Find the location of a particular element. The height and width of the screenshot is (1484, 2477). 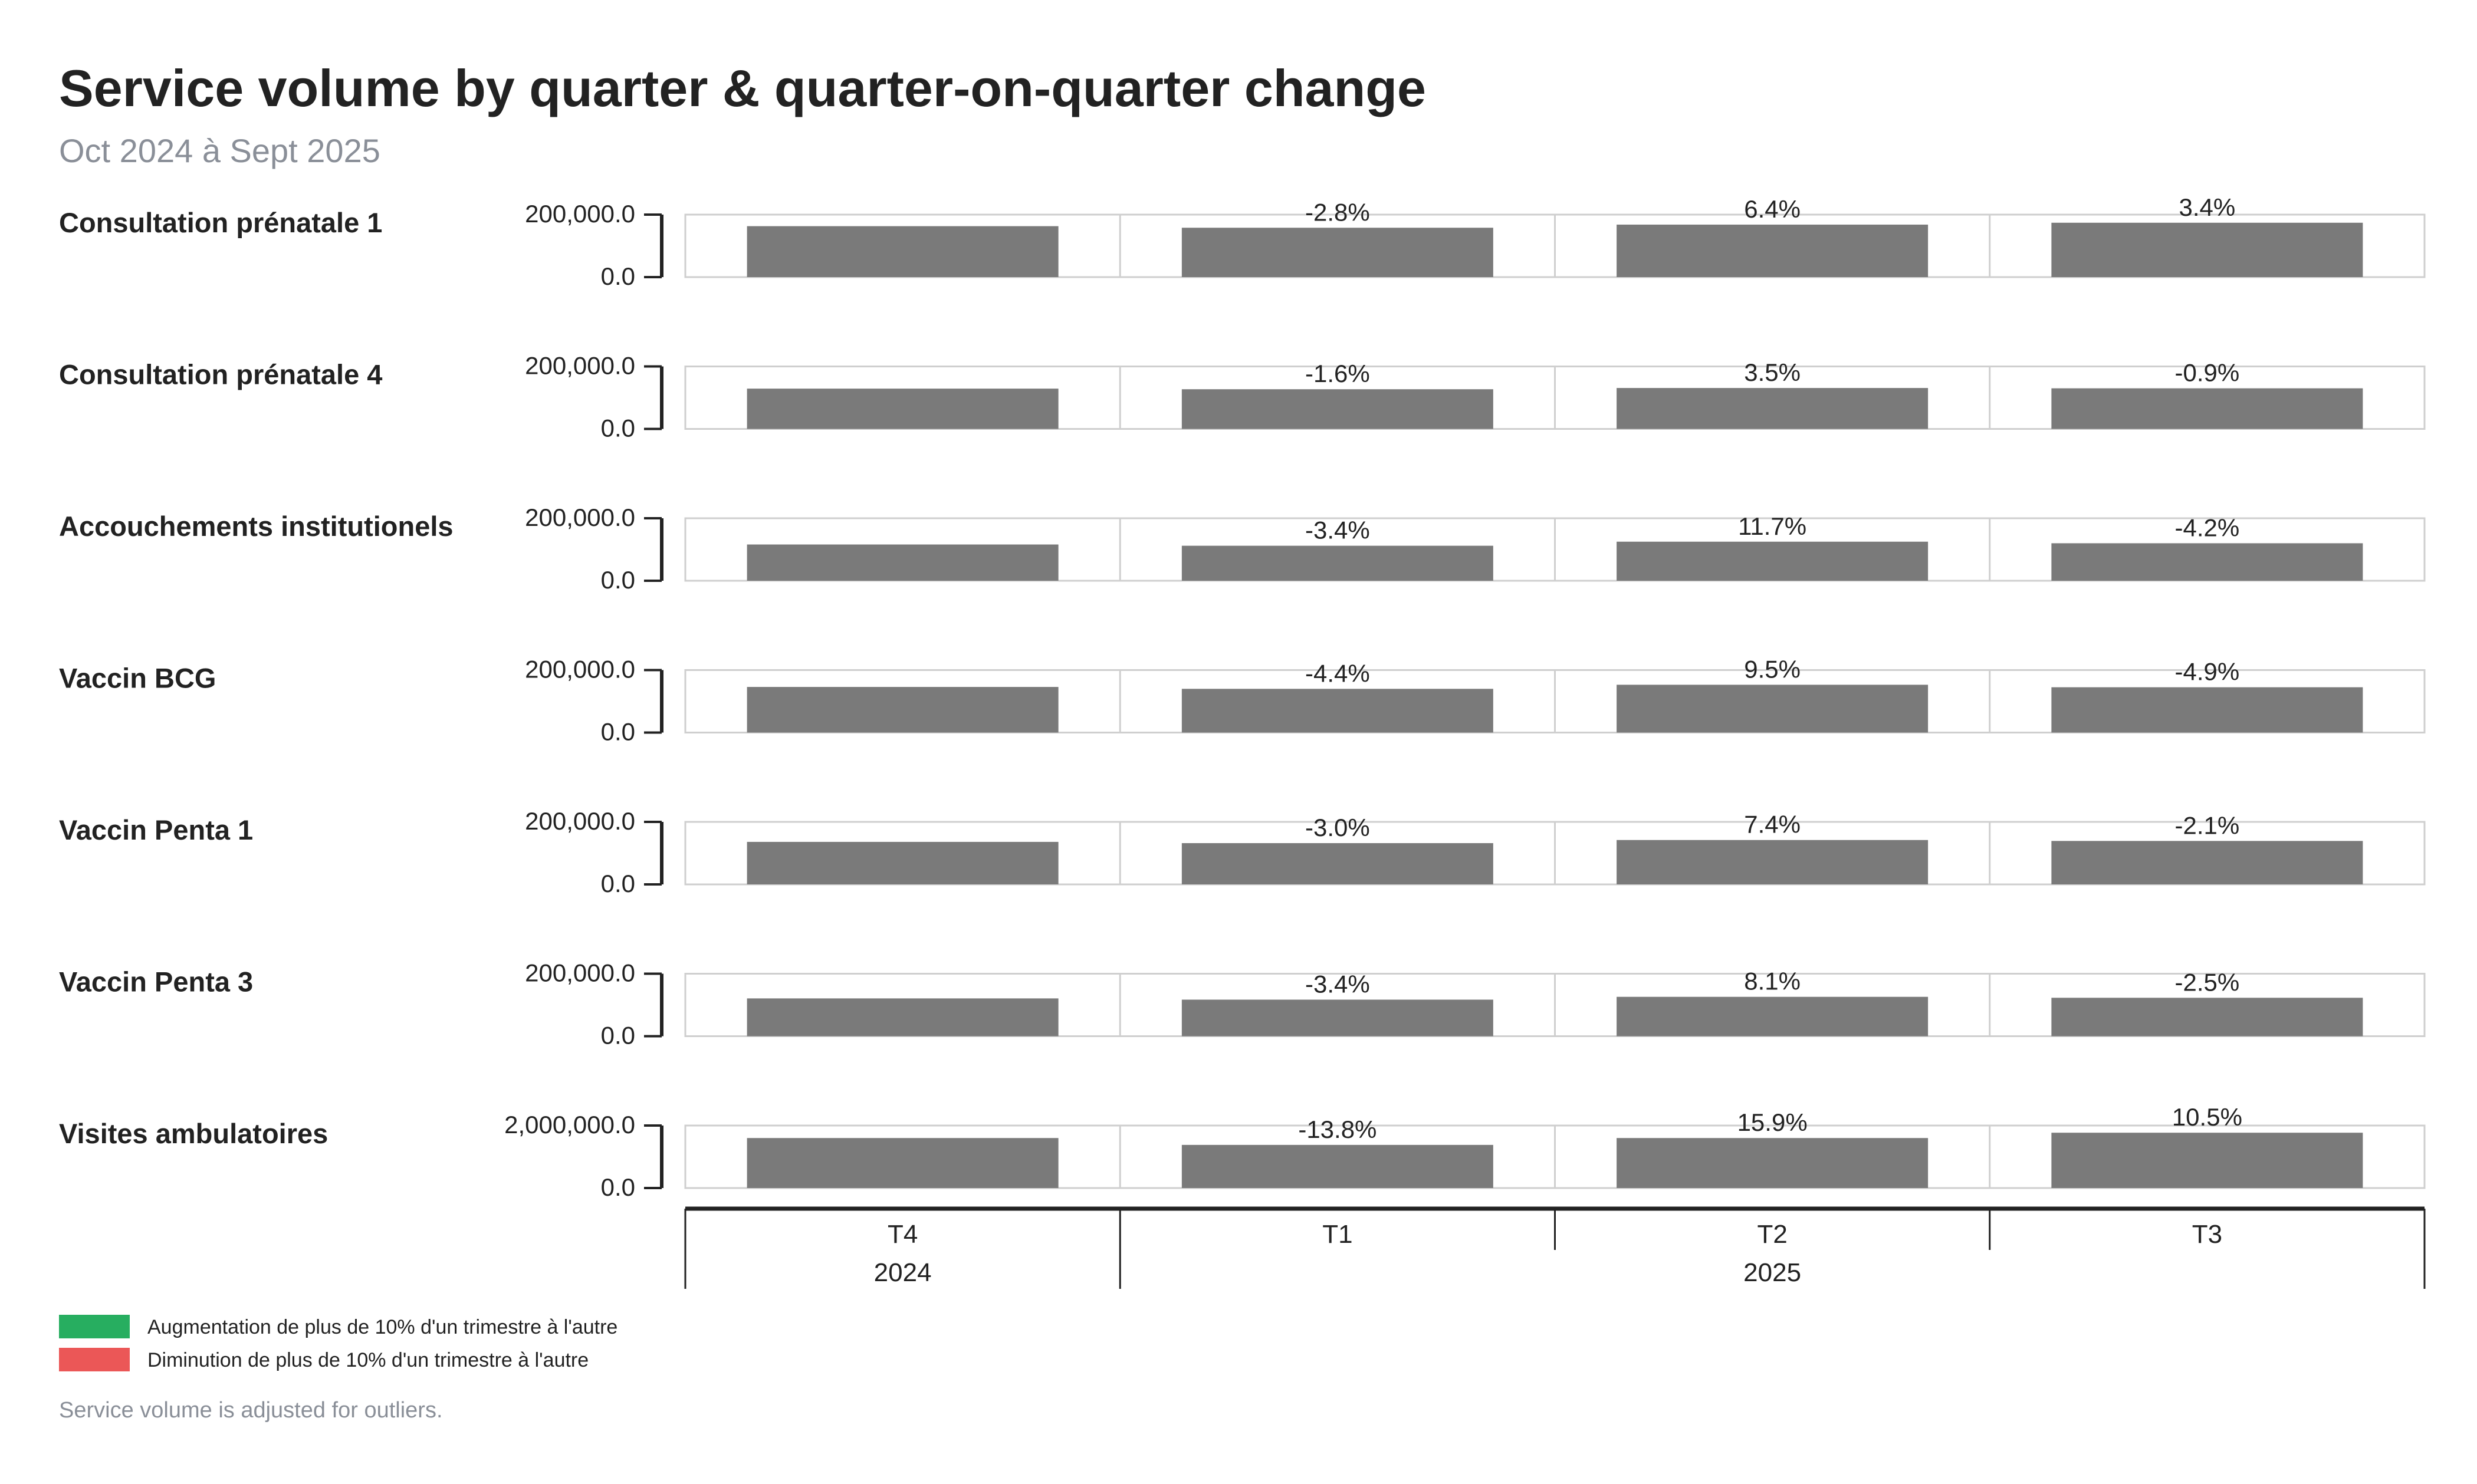

row-label: Vaccin Penta 3 is located at coordinates (156, 982).